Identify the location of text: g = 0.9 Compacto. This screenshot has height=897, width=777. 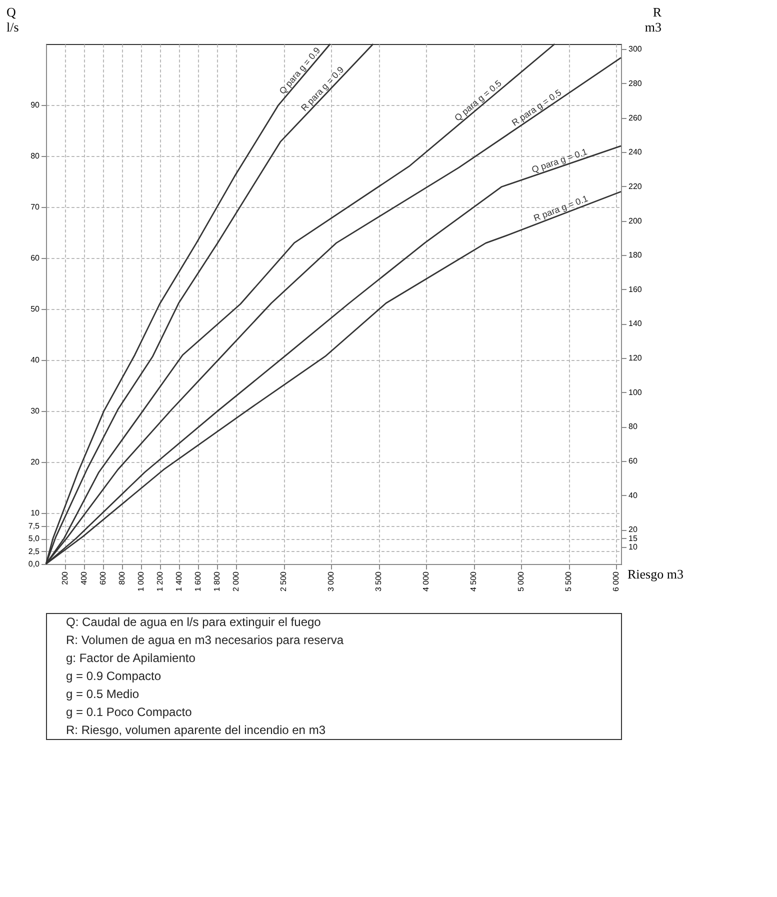
(114, 676).